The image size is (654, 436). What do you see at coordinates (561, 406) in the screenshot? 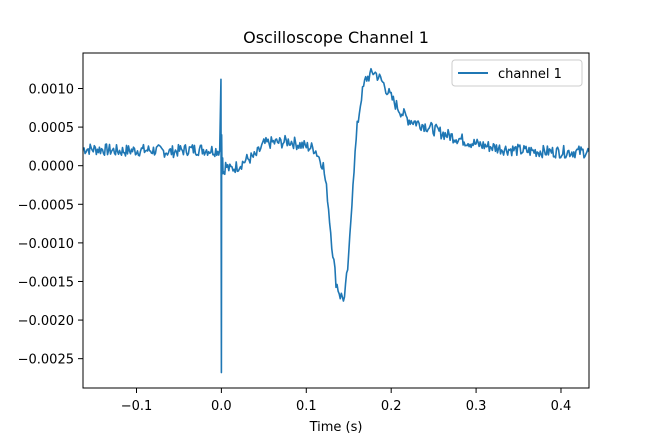
I see `x-tick-label: 0.4` at bounding box center [561, 406].